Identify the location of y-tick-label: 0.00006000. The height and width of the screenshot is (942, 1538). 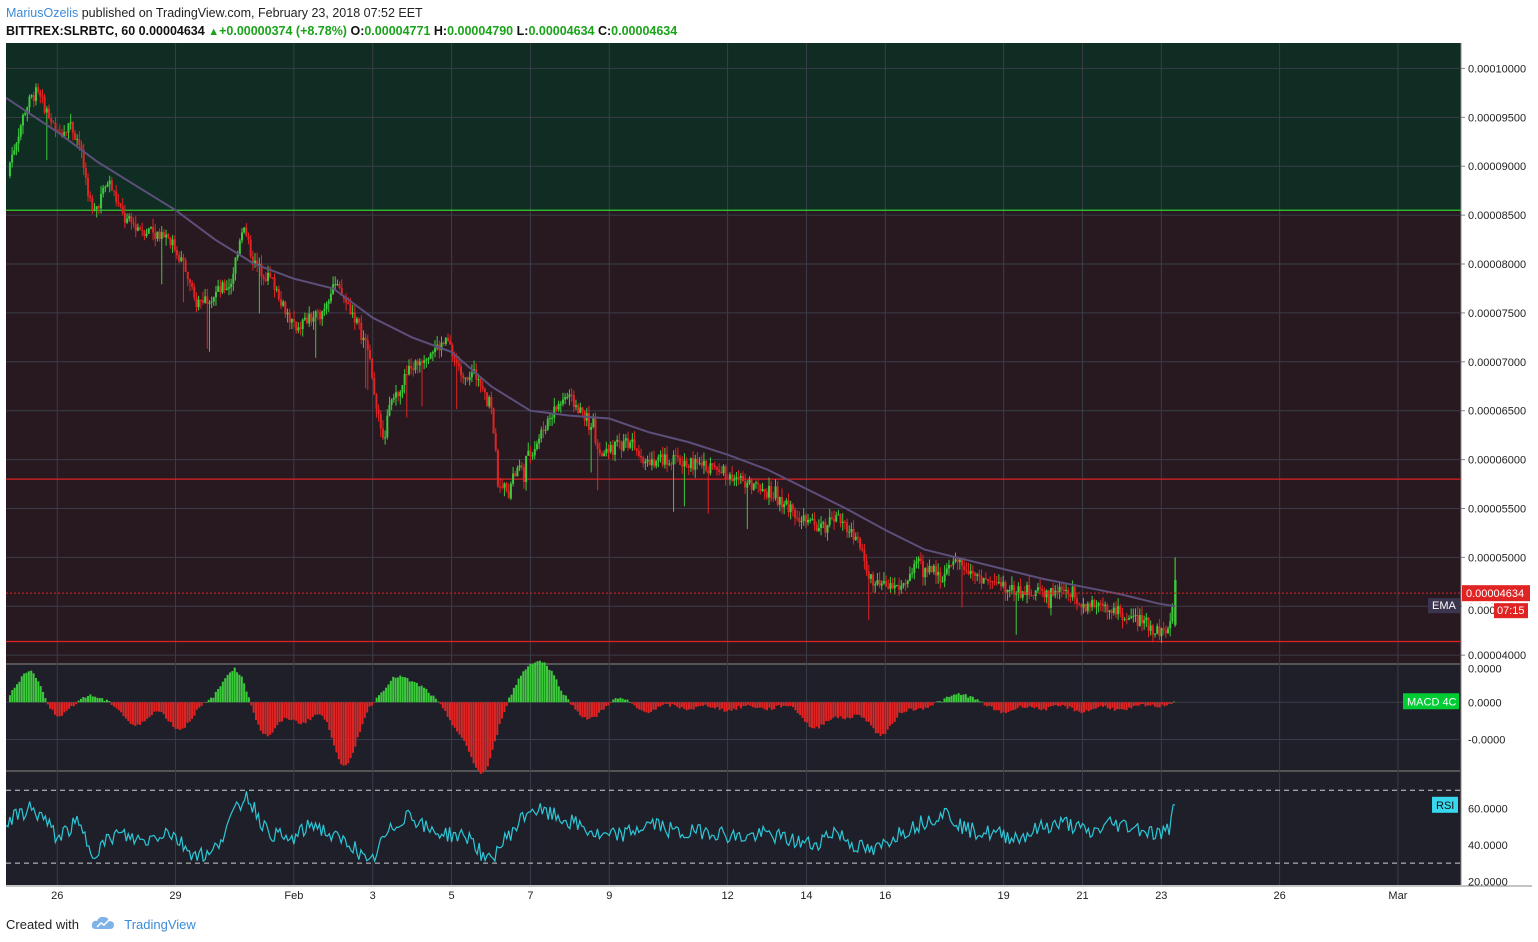
(1497, 461).